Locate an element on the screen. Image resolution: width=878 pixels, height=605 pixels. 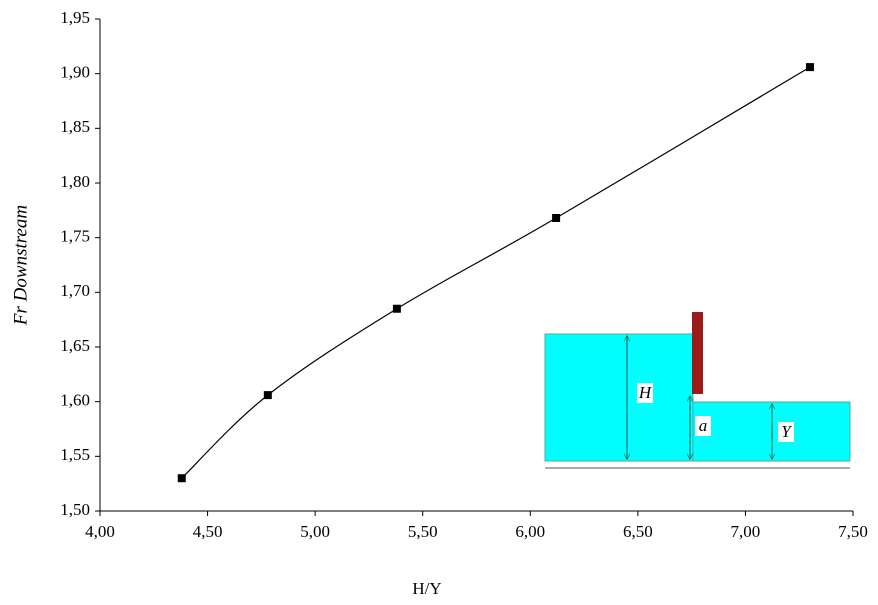
inset-label: Y is located at coordinates (786, 431).